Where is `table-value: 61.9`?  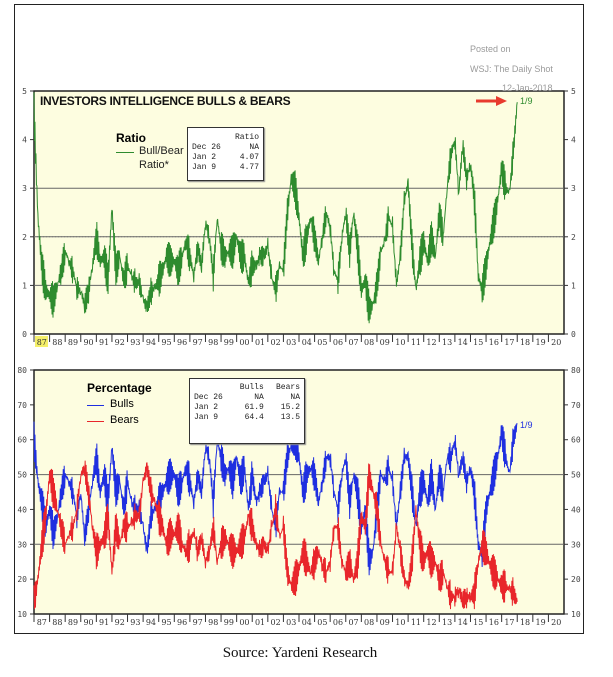
table-value: 61.9 is located at coordinates (254, 407).